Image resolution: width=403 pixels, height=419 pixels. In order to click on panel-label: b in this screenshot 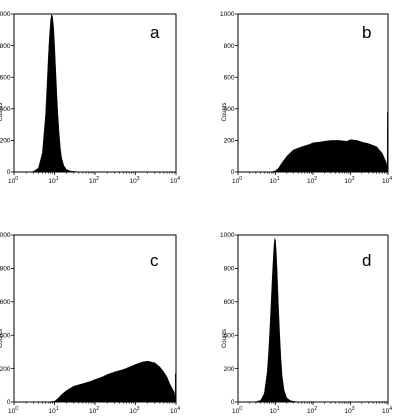, I will do `click(366, 32)`.